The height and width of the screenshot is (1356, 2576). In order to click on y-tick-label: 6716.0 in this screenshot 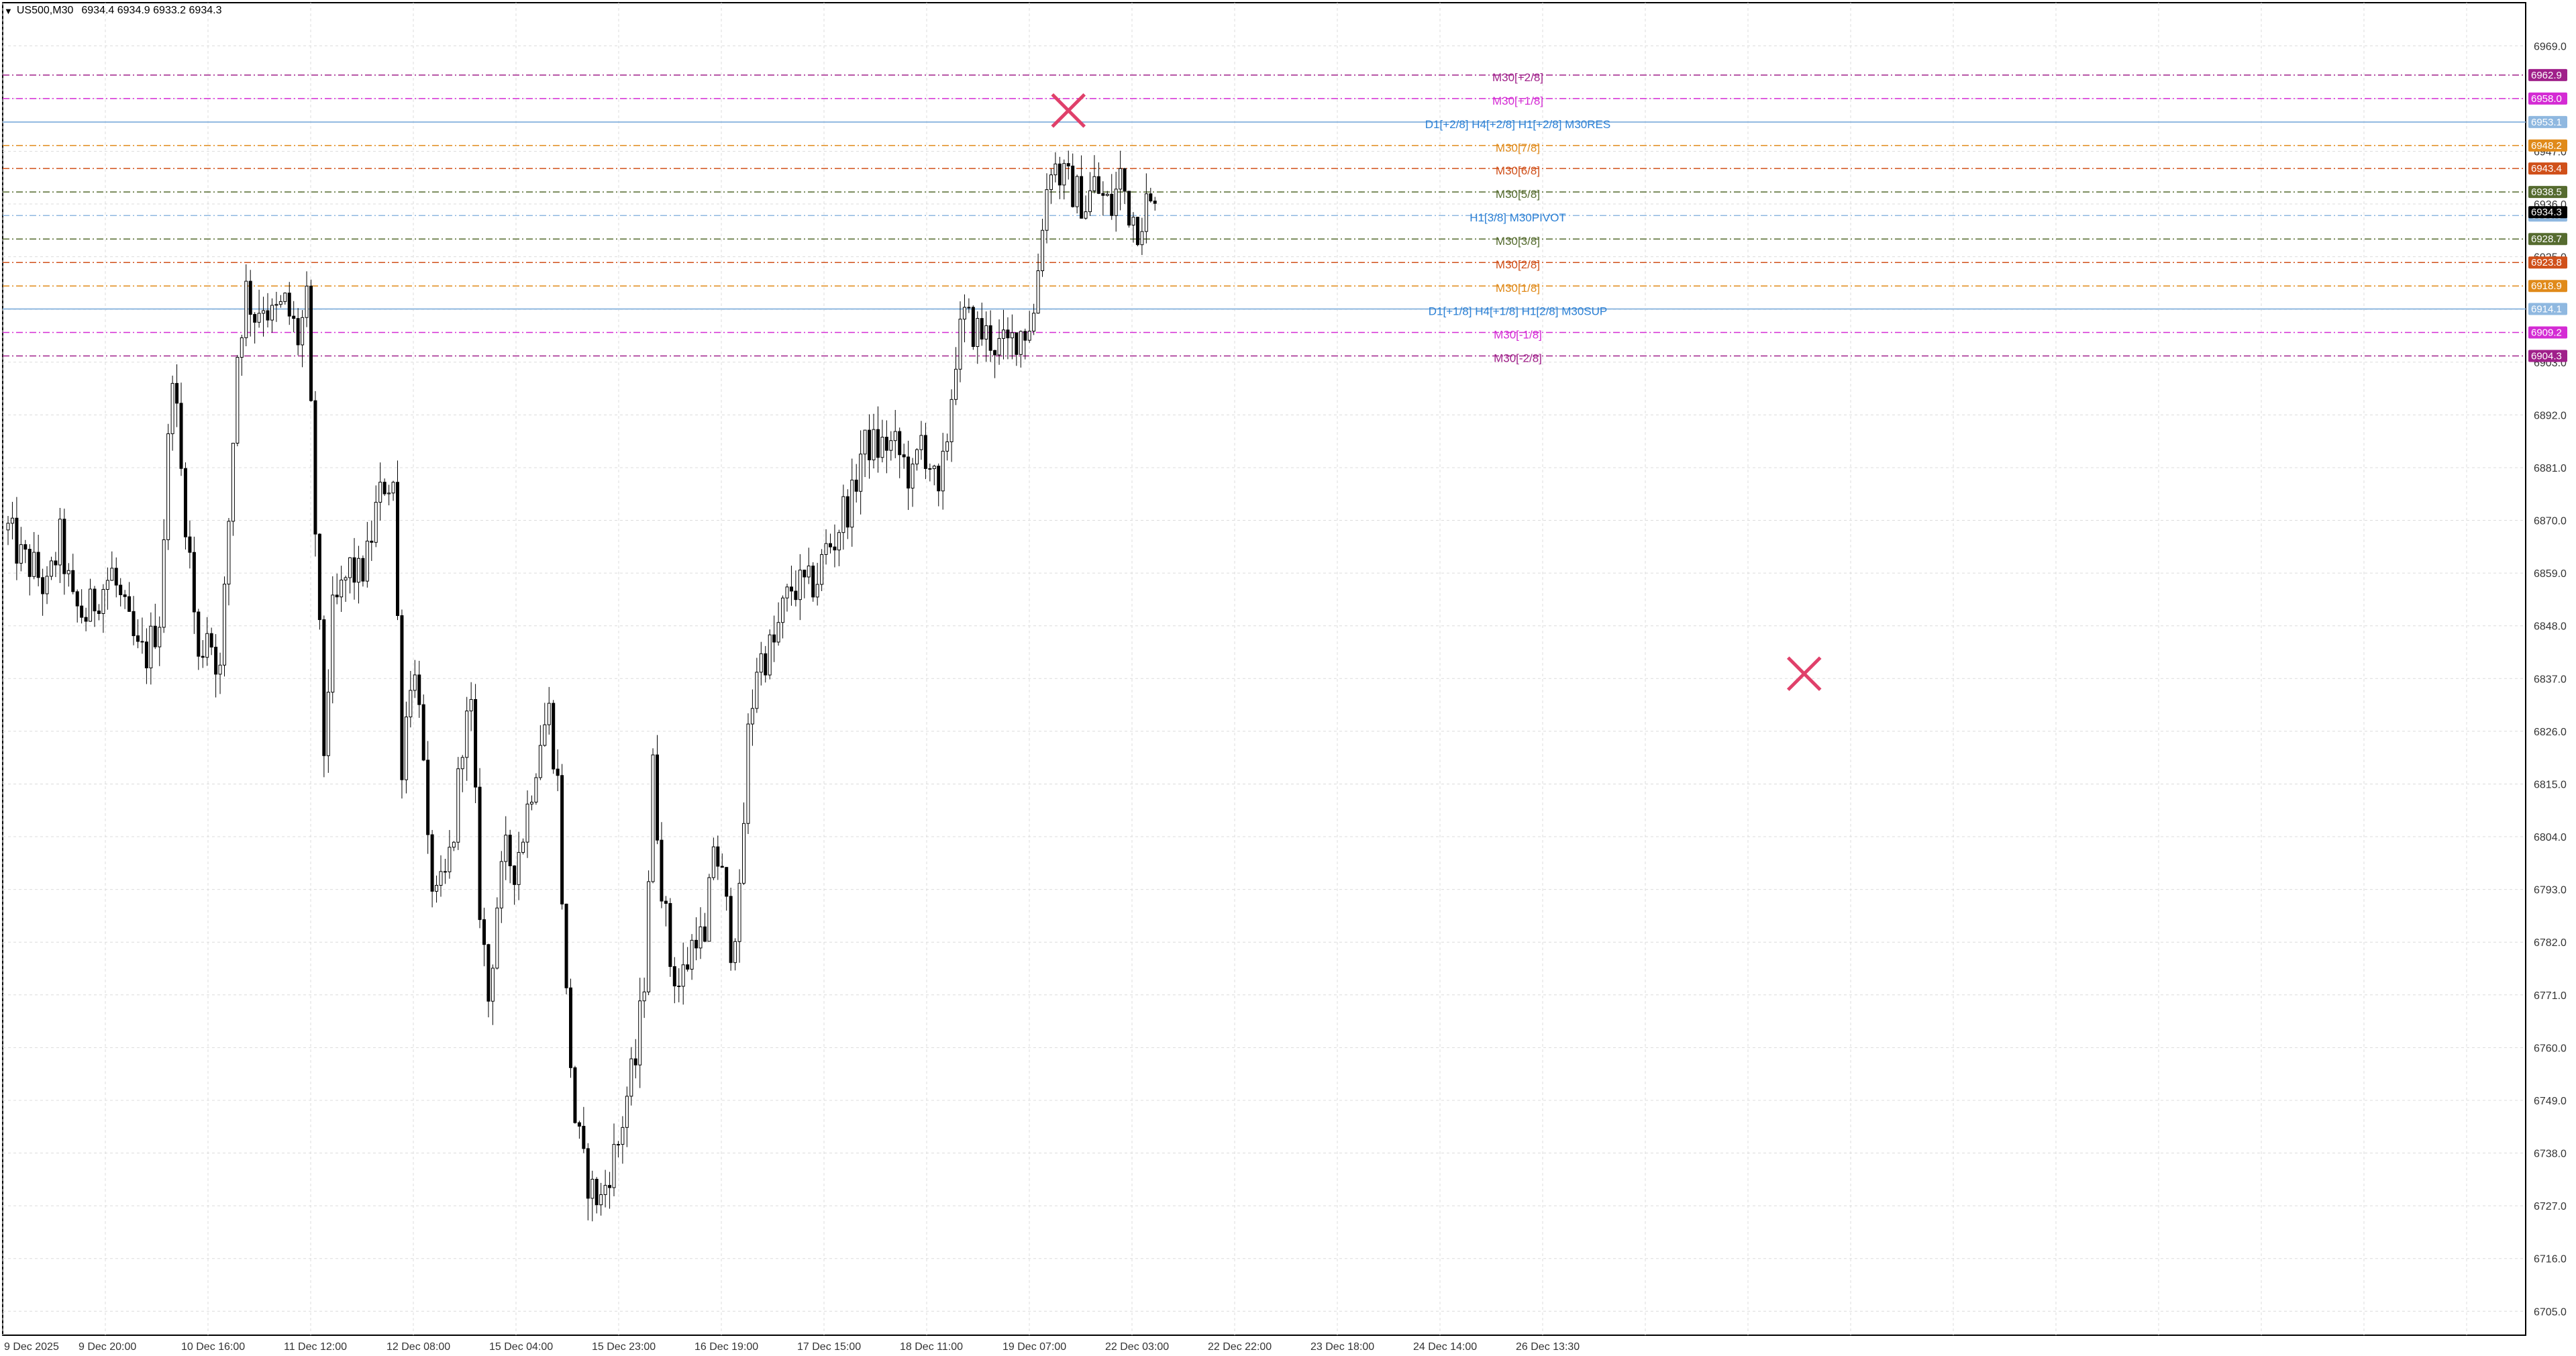, I will do `click(2550, 1259)`.